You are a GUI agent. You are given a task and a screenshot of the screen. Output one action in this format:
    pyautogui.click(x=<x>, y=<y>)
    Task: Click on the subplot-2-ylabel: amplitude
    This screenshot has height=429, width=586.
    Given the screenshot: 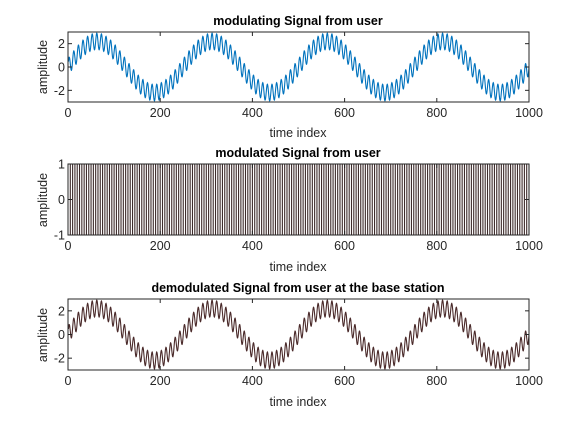 What is the action you would take?
    pyautogui.click(x=43, y=200)
    